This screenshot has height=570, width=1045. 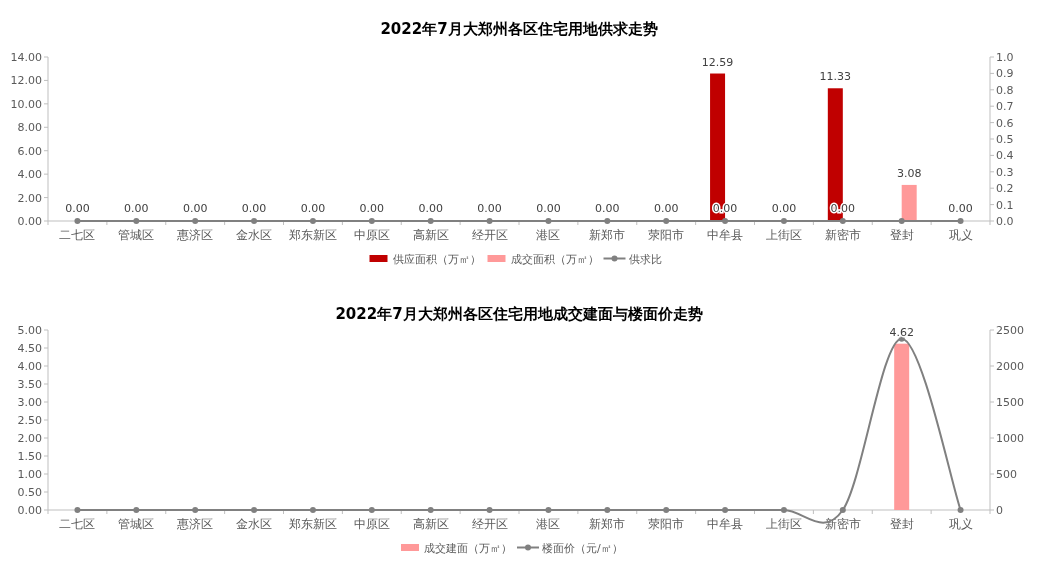 What do you see at coordinates (582, 548) in the screenshot?
I see `legend-label: 楼面价（元/㎡）` at bounding box center [582, 548].